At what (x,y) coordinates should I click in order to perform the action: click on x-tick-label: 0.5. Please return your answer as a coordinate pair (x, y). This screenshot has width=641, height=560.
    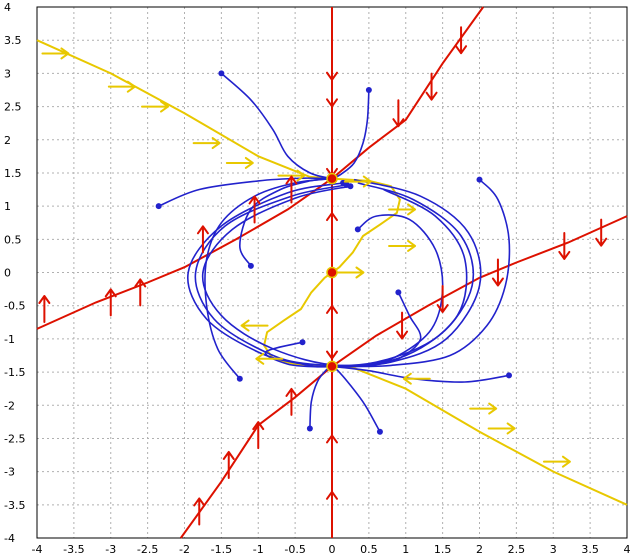
    Looking at the image, I should click on (369, 549).